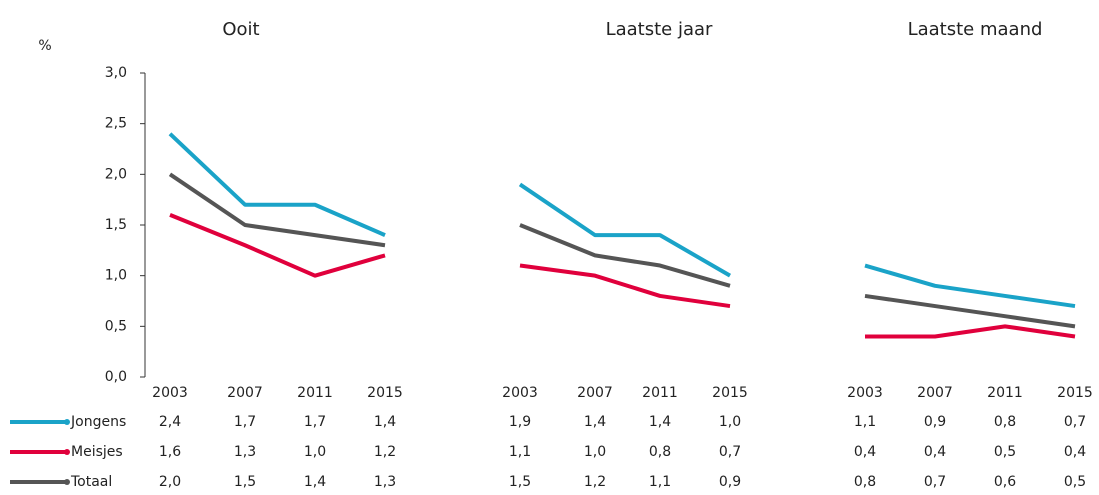  What do you see at coordinates (116, 124) in the screenshot?
I see `y-tick-label: 2,5` at bounding box center [116, 124].